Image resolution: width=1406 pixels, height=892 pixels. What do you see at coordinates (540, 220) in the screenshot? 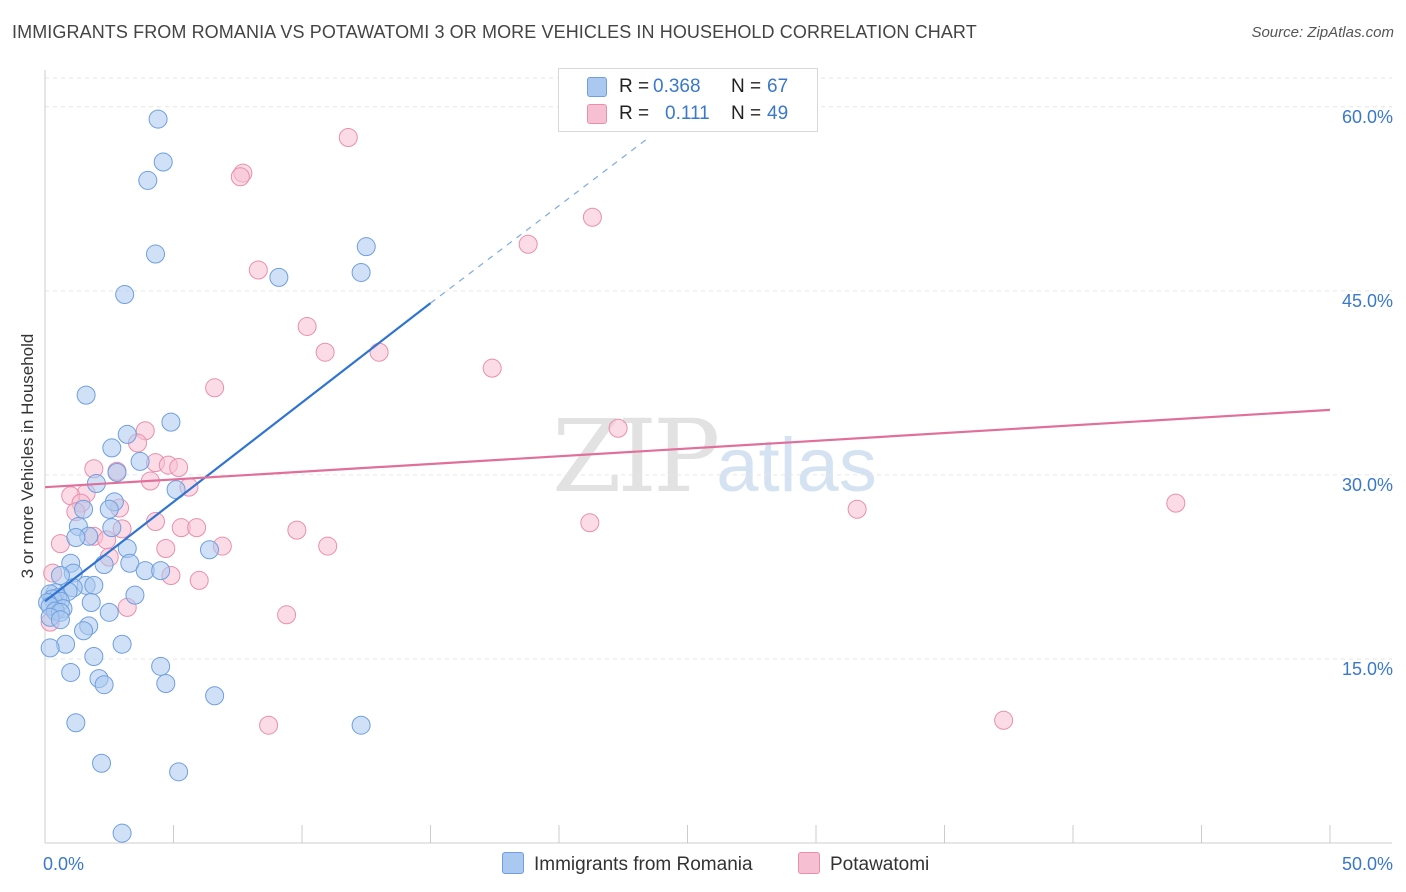
I see `romania-trend-extension` at bounding box center [540, 220].